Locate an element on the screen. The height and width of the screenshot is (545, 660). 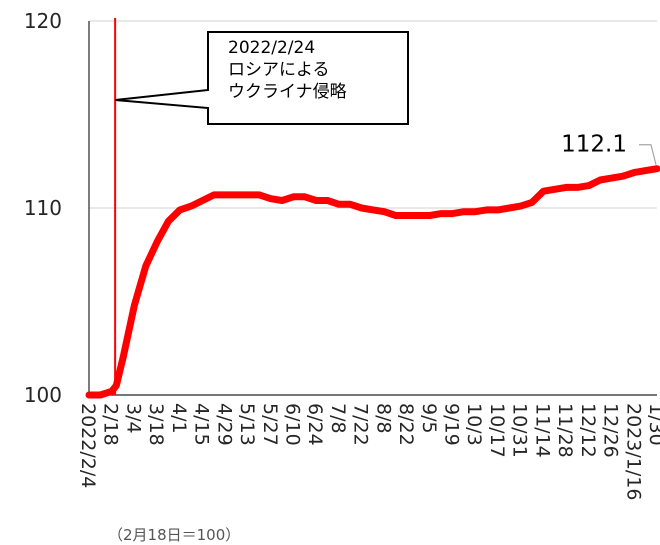
x-tick-label: 10/17 is located at coordinates (497, 430).